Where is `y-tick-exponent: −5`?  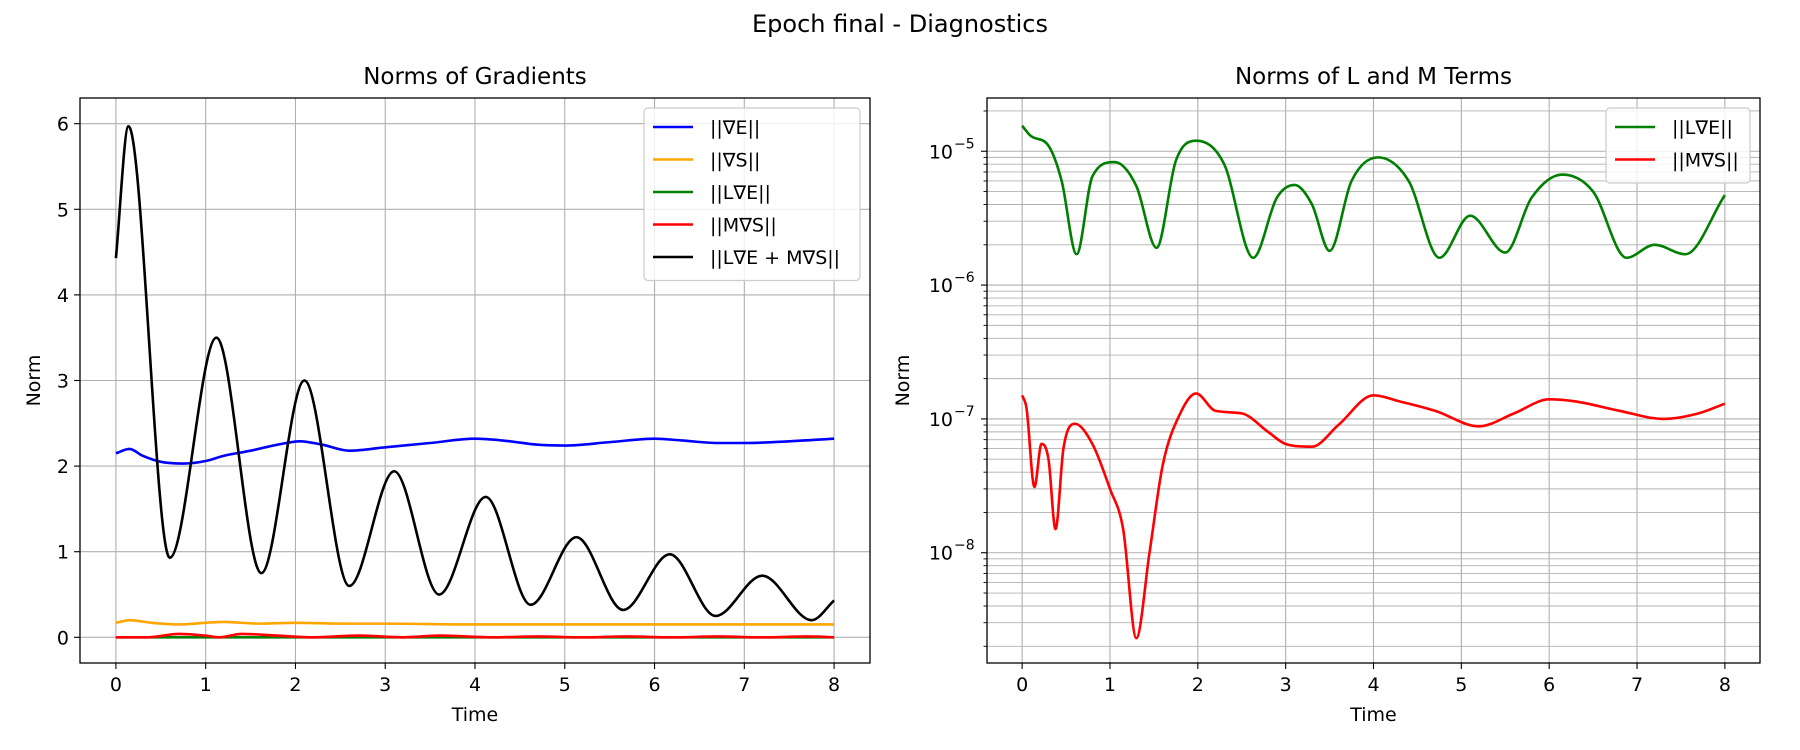
y-tick-exponent: −5 is located at coordinates (964, 144).